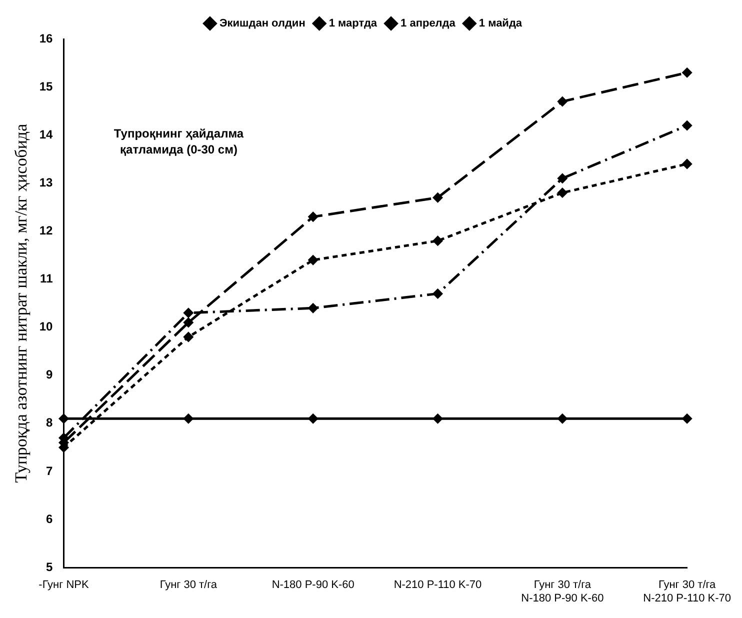  Describe the element at coordinates (50, 375) in the screenshot. I see `y-tick-label: 9` at that location.